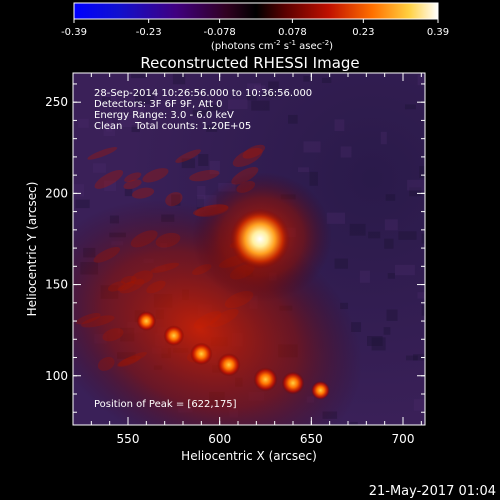  I want to click on chart-title: Reconstructed RHESSI Image, so click(249, 63).